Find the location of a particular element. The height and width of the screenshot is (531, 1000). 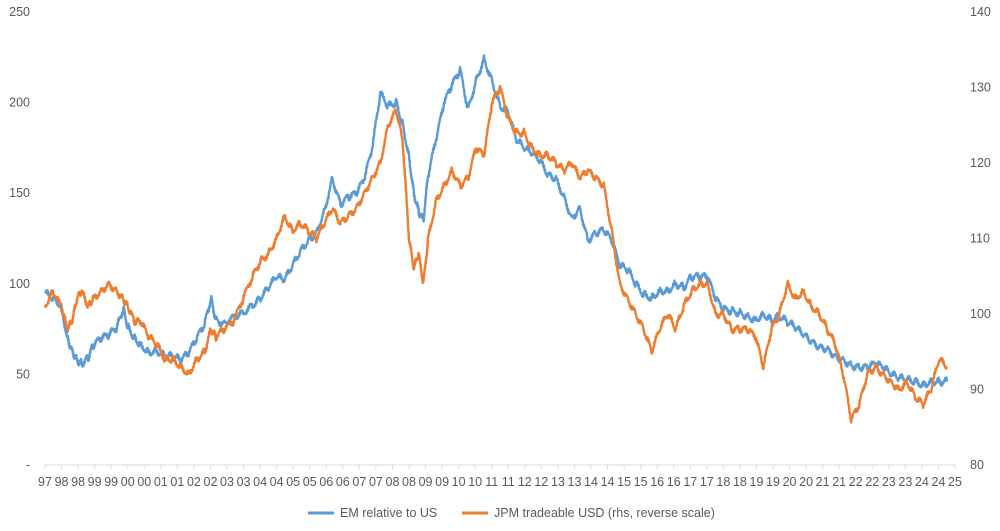

y-axis-right-ticks: 80 90 100 110 120 130 140 is located at coordinates (980, 238).